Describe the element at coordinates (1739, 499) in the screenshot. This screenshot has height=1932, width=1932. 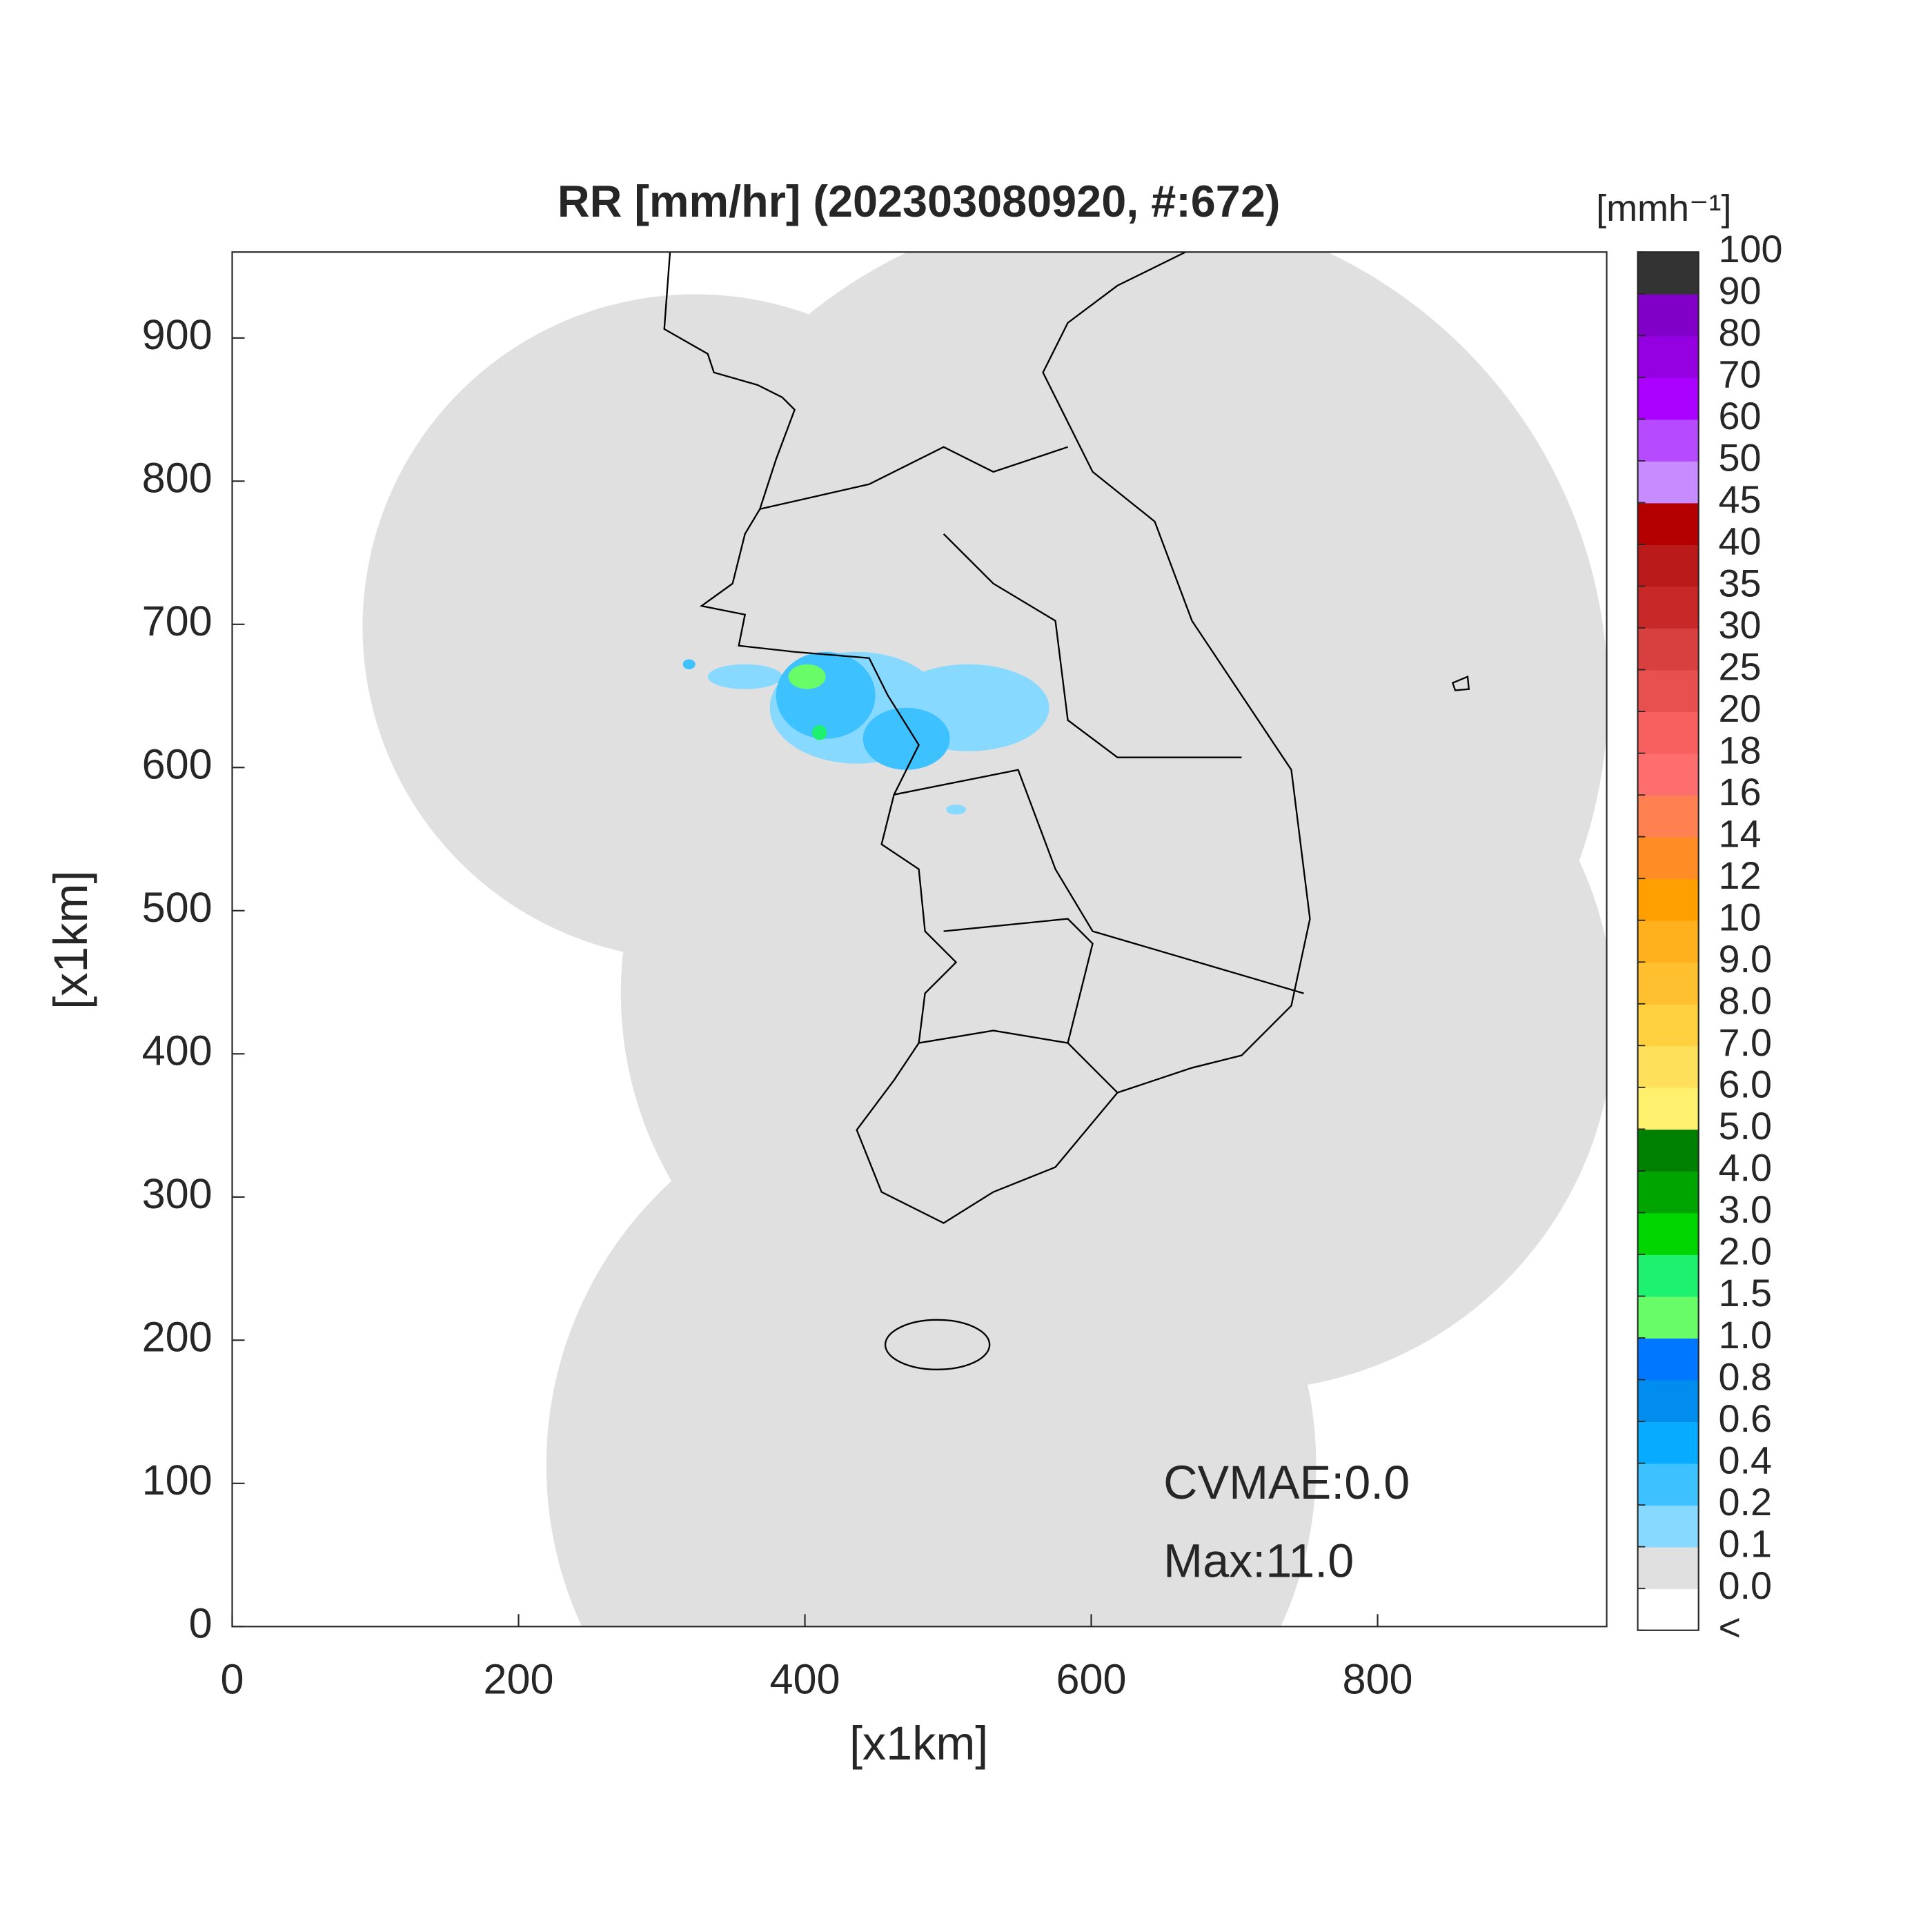
I see `colorbar-tick-label: 45` at that location.